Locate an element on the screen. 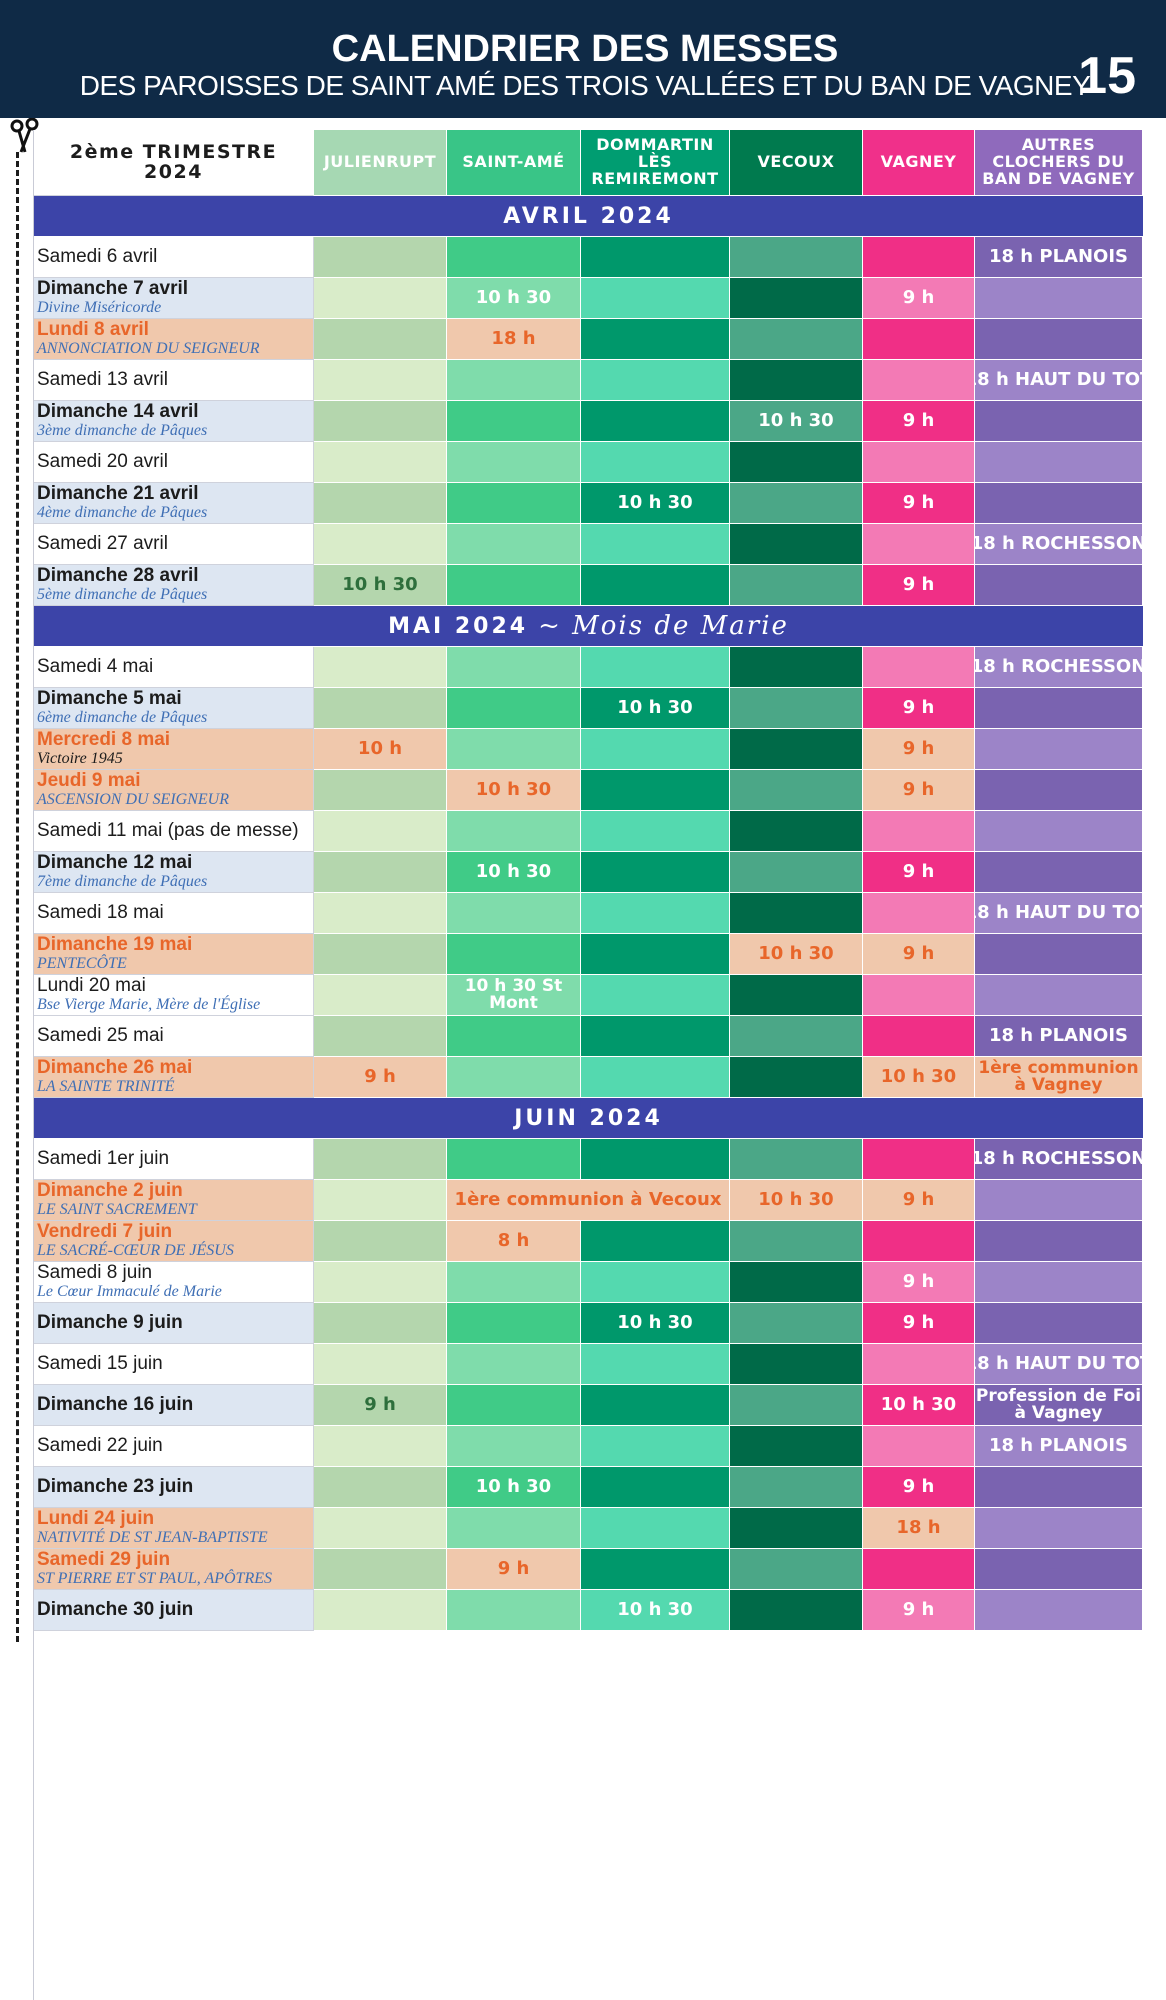  column-header: JULIENRUPT is located at coordinates (380, 163).